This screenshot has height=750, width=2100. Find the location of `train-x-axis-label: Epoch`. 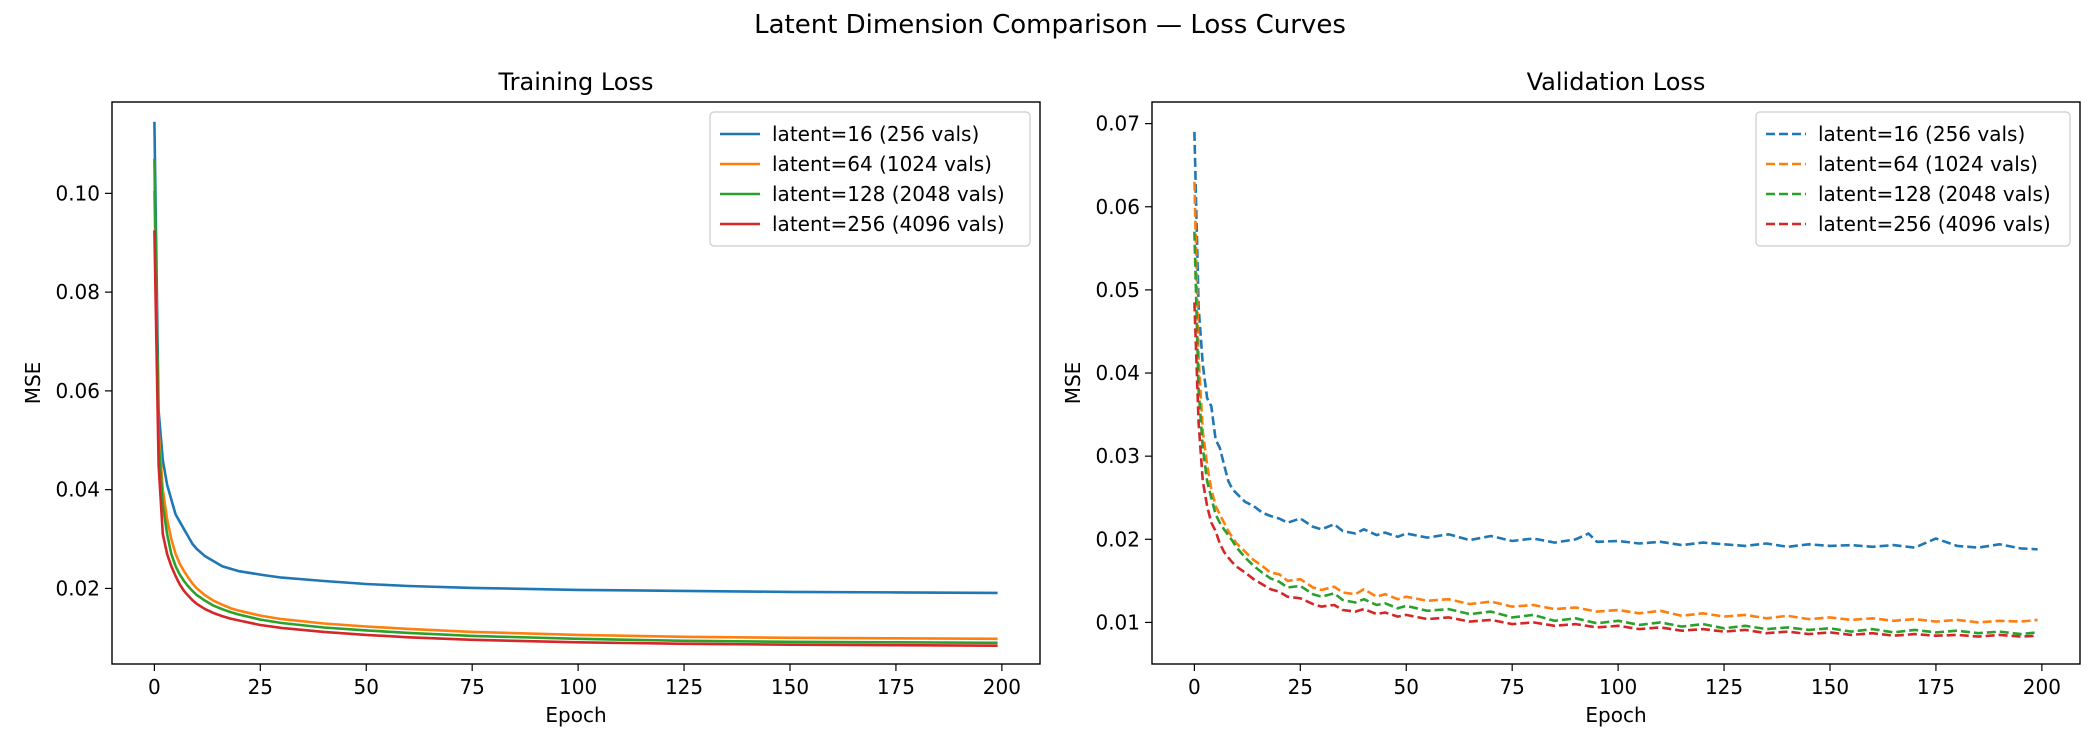

train-x-axis-label: Epoch is located at coordinates (575, 715).